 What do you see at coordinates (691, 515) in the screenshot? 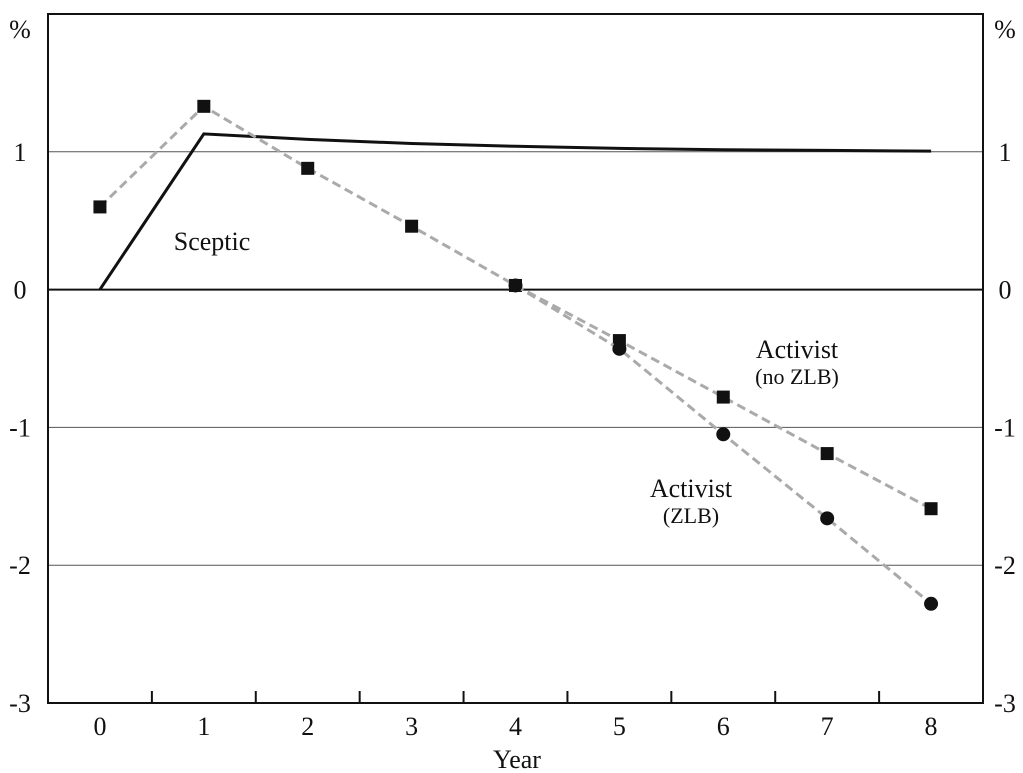
I see `annotation-activist-zlb-subtitle: (ZLB)` at bounding box center [691, 515].